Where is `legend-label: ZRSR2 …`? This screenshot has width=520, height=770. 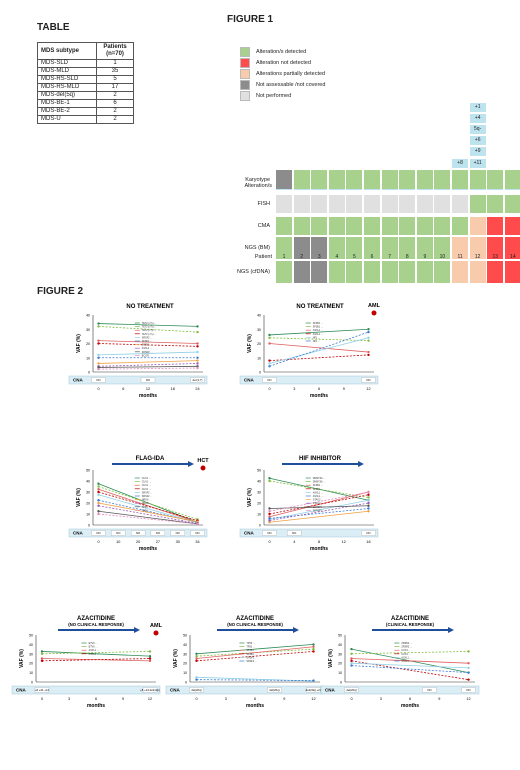 legend-label: ZRSR2 … is located at coordinates (407, 647).